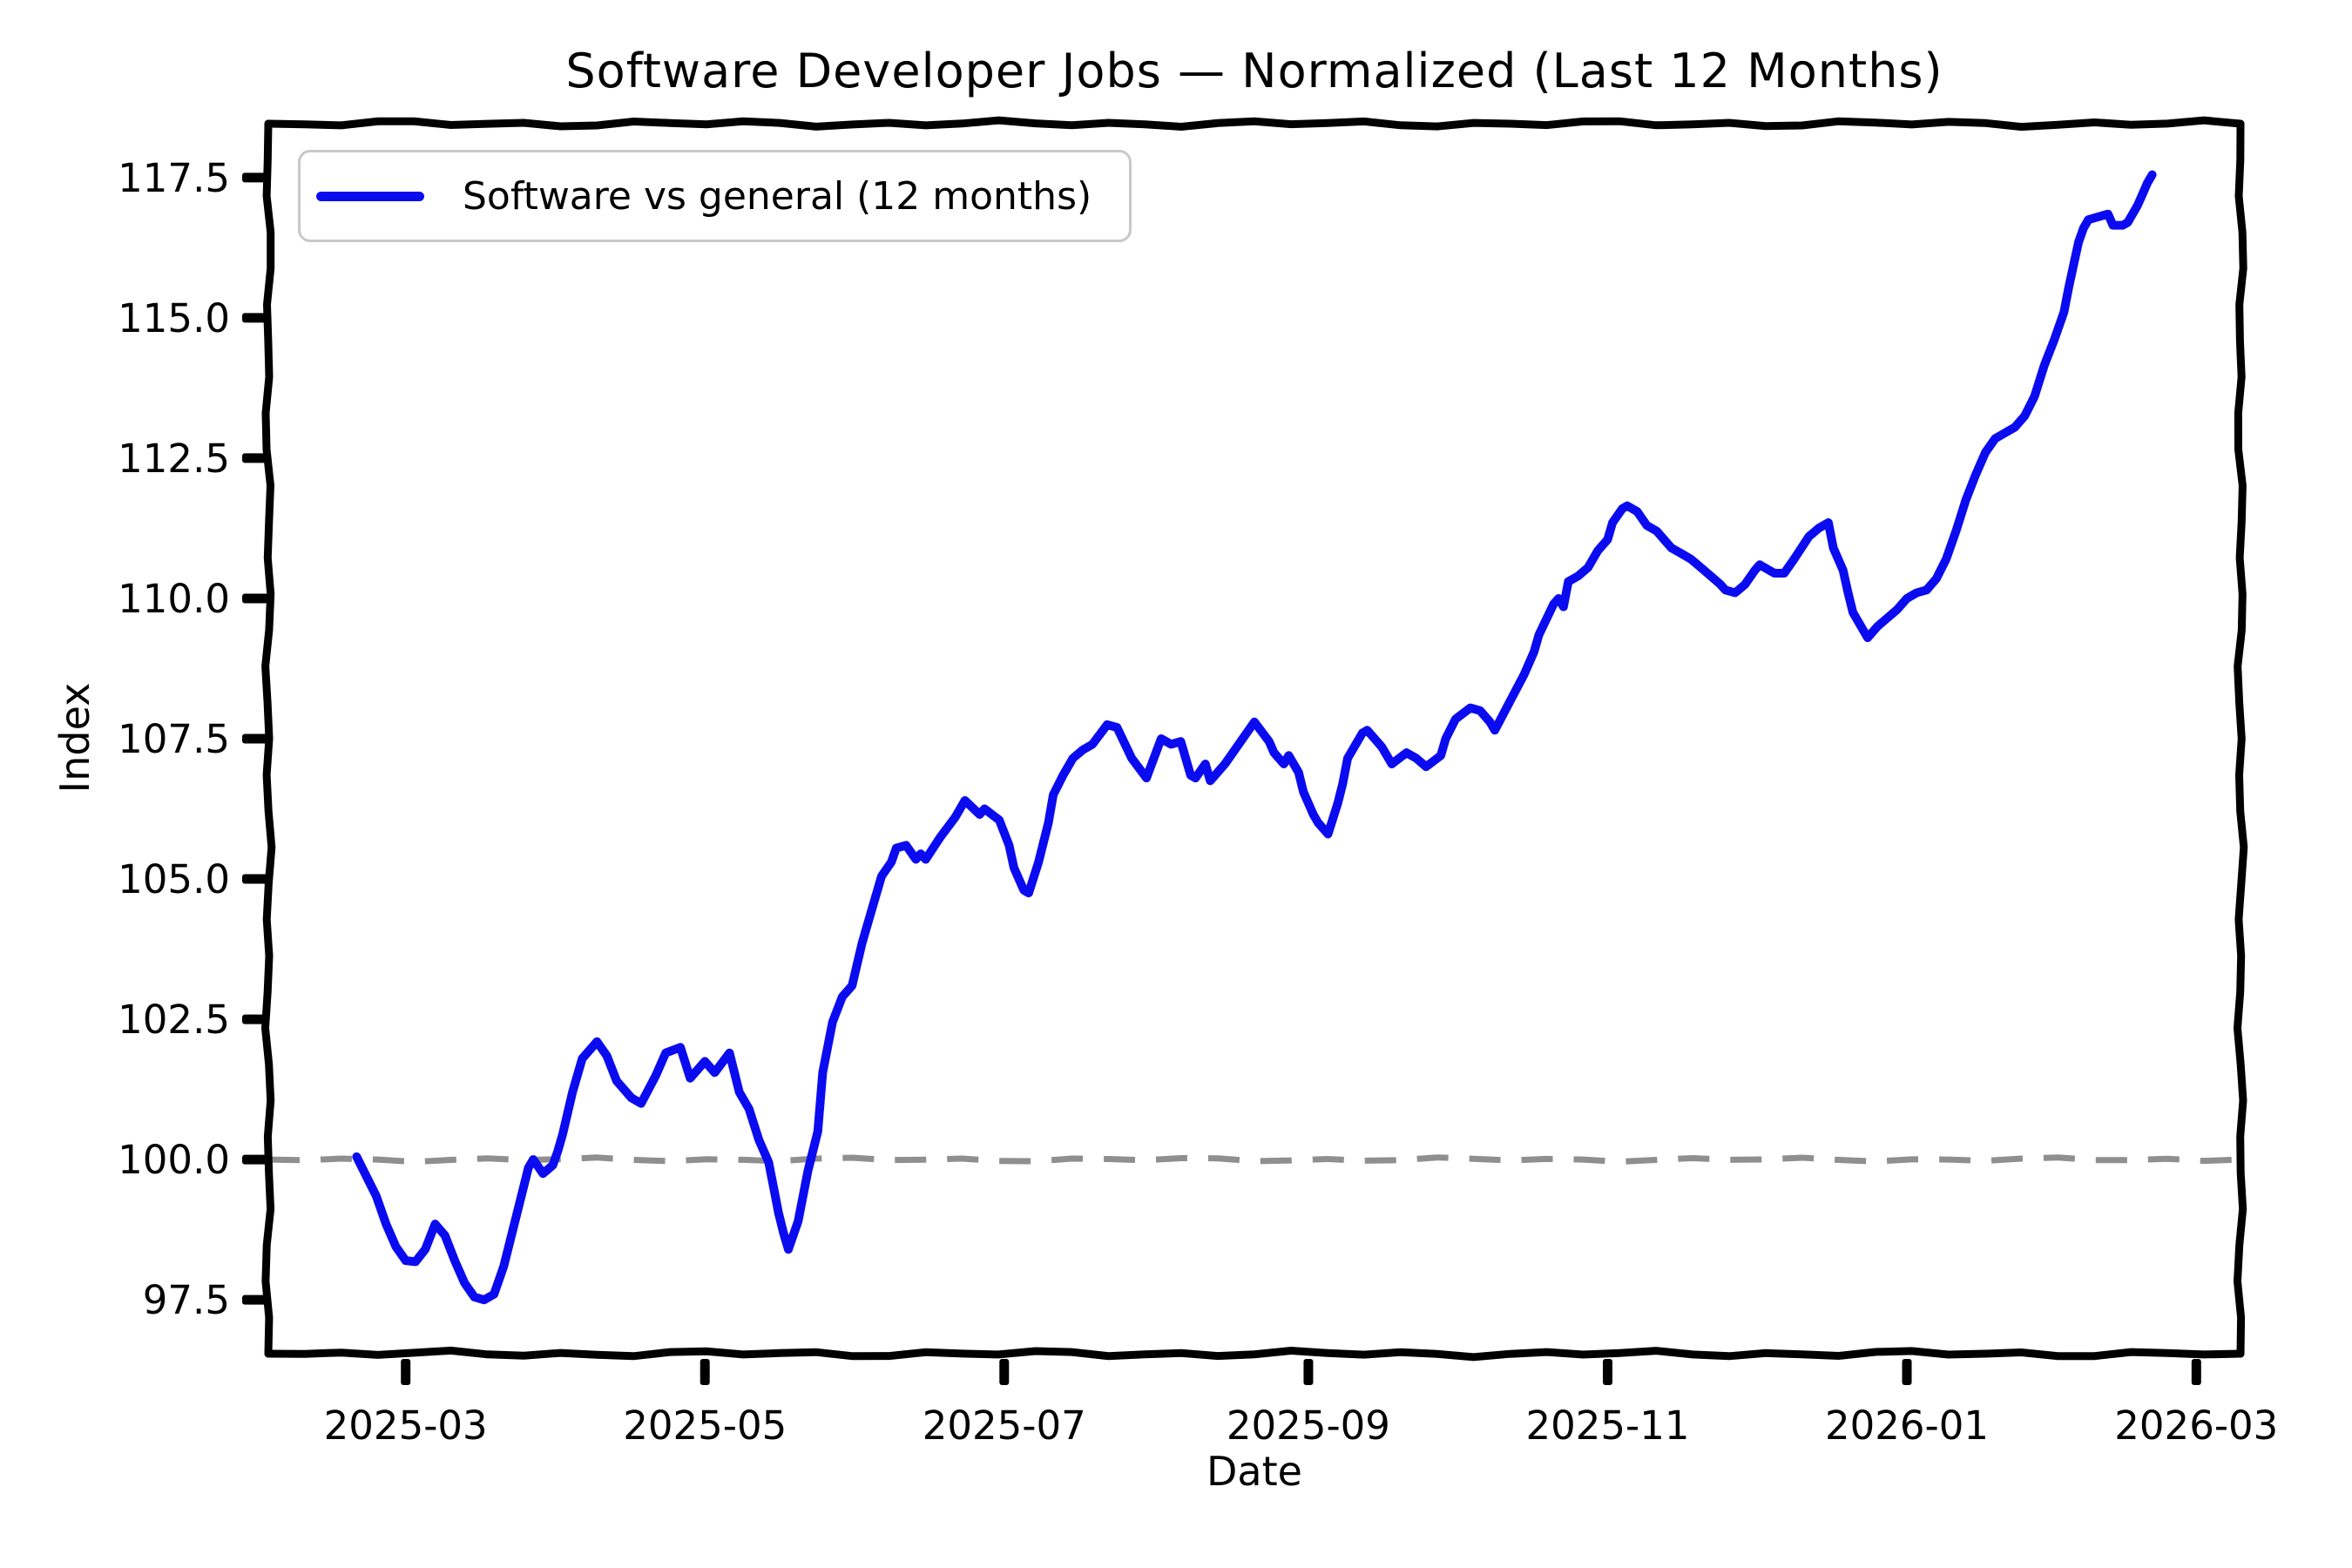 This screenshot has height=1568, width=2352. Describe the element at coordinates (777, 196) in the screenshot. I see `legend-entry-label: Software vs general (12 months)` at that location.